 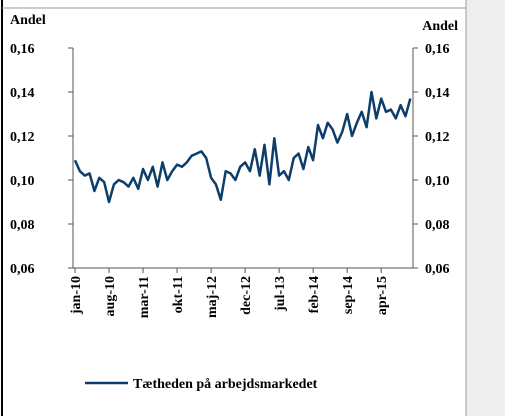 What do you see at coordinates (110, 296) in the screenshot?
I see `x-tick-label: aug-10` at bounding box center [110, 296].